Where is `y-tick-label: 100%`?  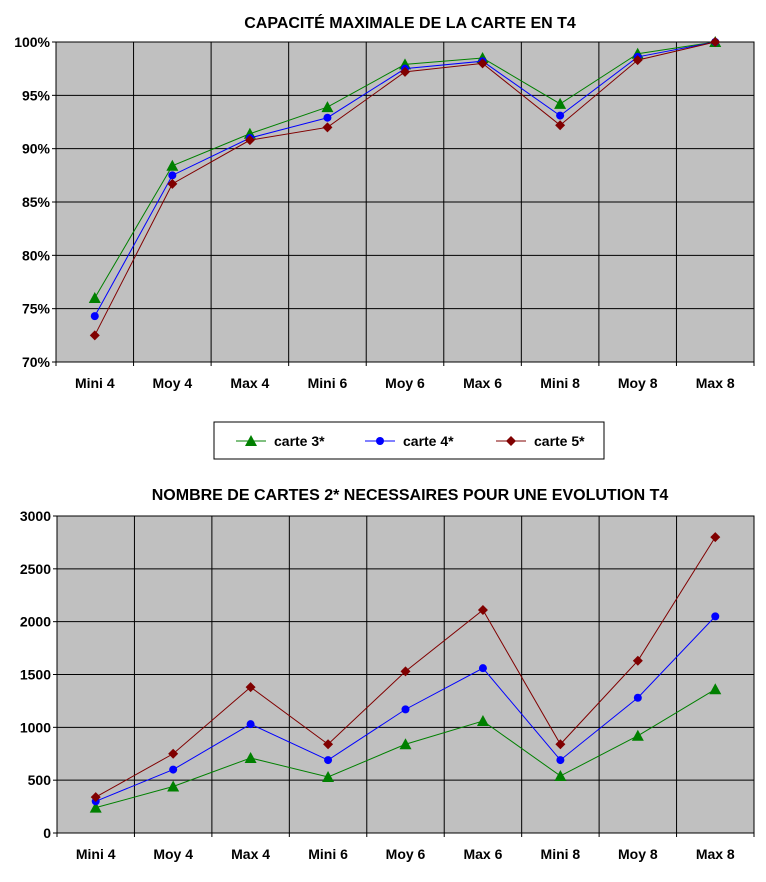 y-tick-label: 100% is located at coordinates (32, 42).